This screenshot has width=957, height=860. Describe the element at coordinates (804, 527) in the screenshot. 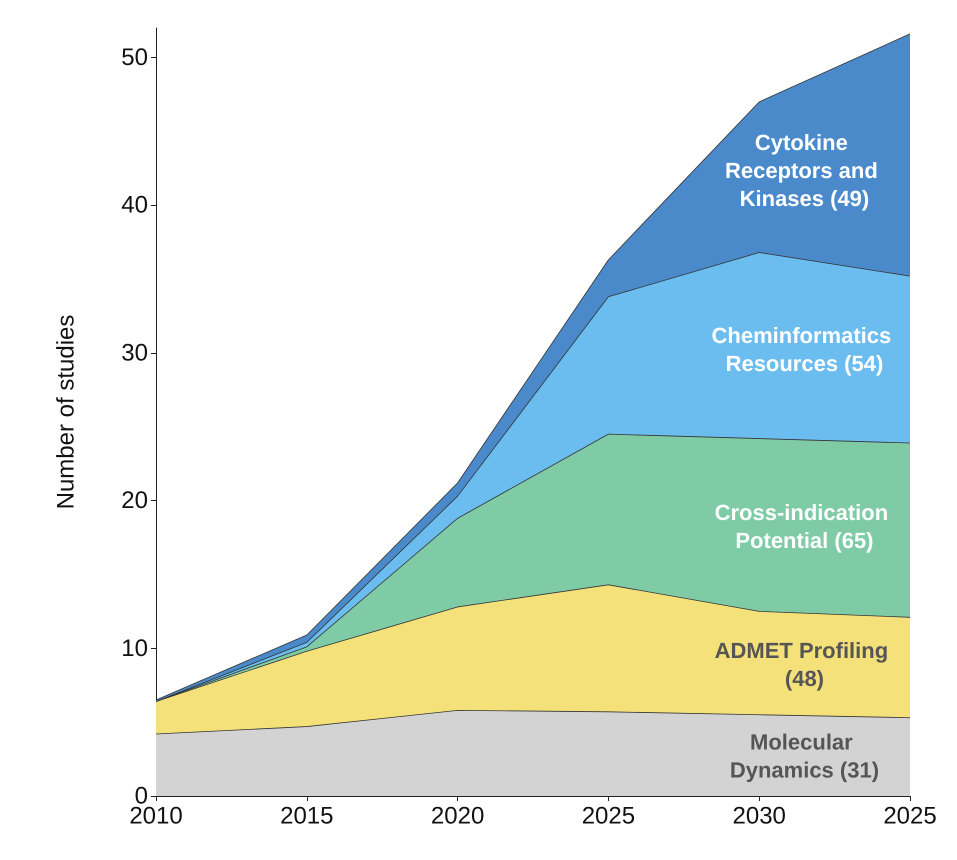

I see `series-label: Cross-indication Potential (65)` at that location.